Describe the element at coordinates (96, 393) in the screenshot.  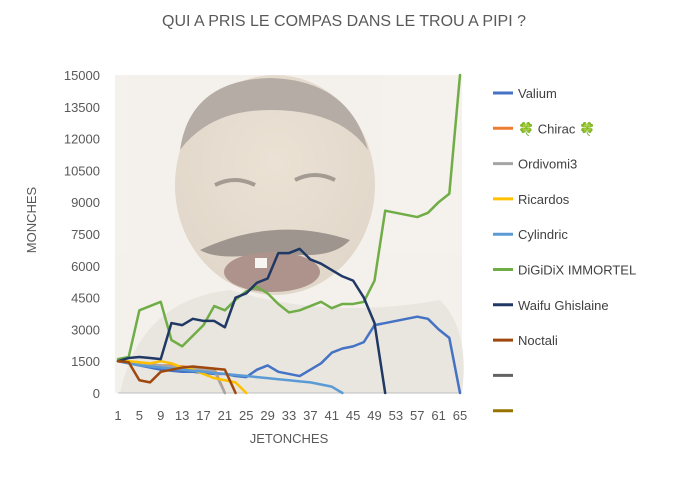
I see `y-tick-label: 0` at that location.